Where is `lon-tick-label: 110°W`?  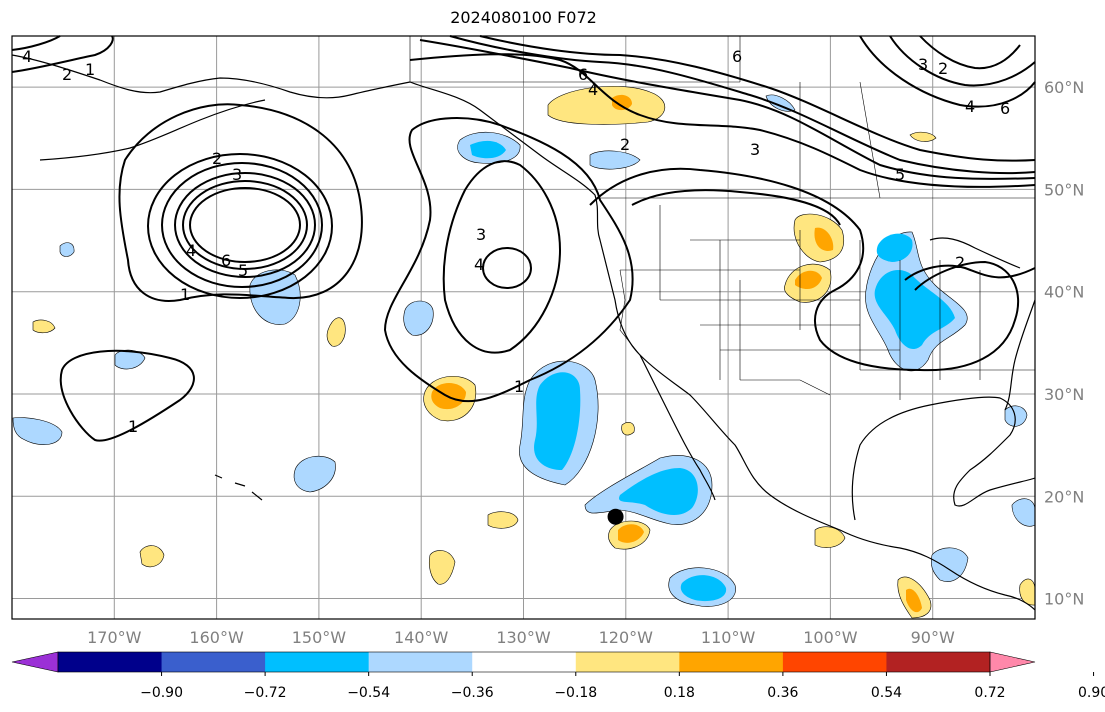 lon-tick-label: 110°W is located at coordinates (728, 637).